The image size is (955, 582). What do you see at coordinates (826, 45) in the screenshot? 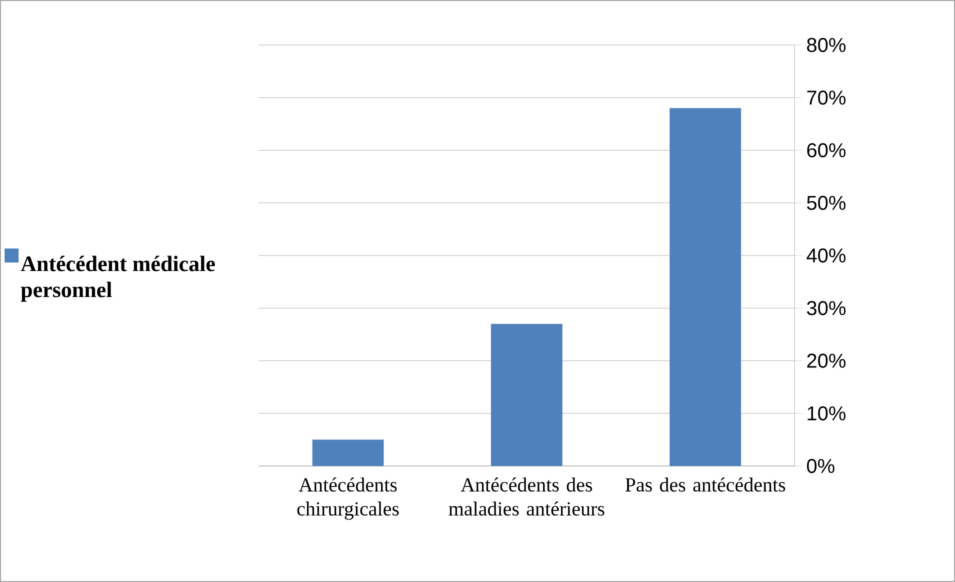
I see `y-tick-label: 80%` at bounding box center [826, 45].